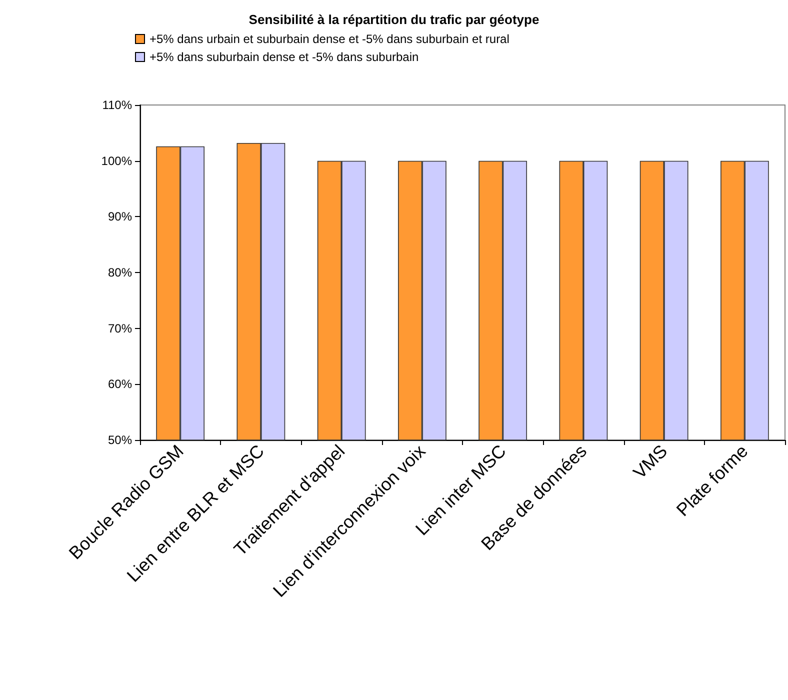  Describe the element at coordinates (116, 161) in the screenshot. I see `y-tick-label: 100%` at that location.